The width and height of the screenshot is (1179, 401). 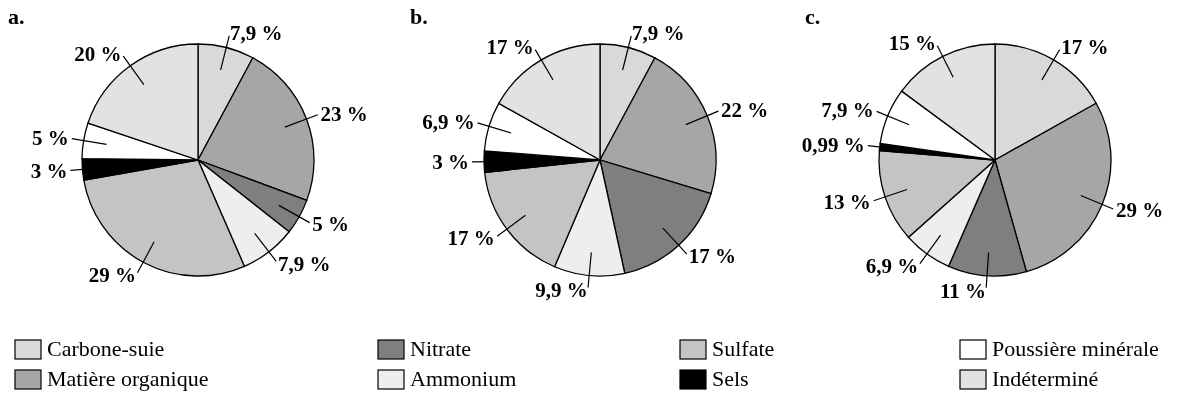 I want to click on data-label: 15 %, so click(x=912, y=43).